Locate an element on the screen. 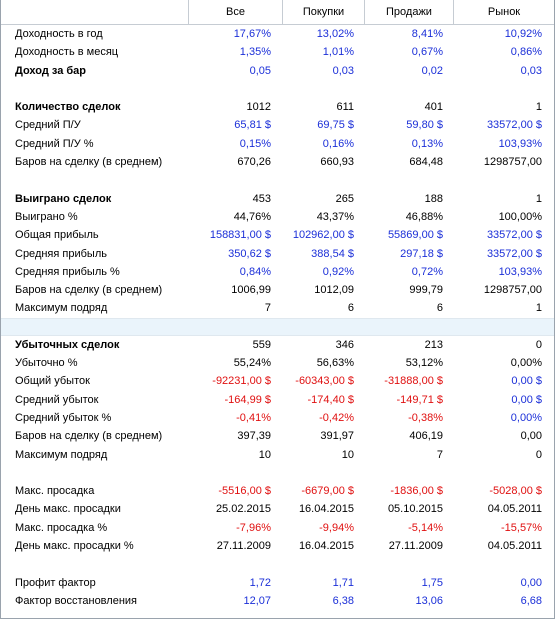 Image resolution: width=555 pixels, height=620 pixels. row-value: -164,99 $ is located at coordinates (247, 399).